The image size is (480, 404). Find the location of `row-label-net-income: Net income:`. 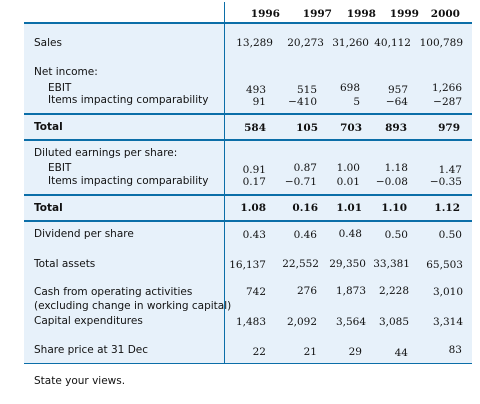

row-label-net-income: Net income: is located at coordinates (66, 72).